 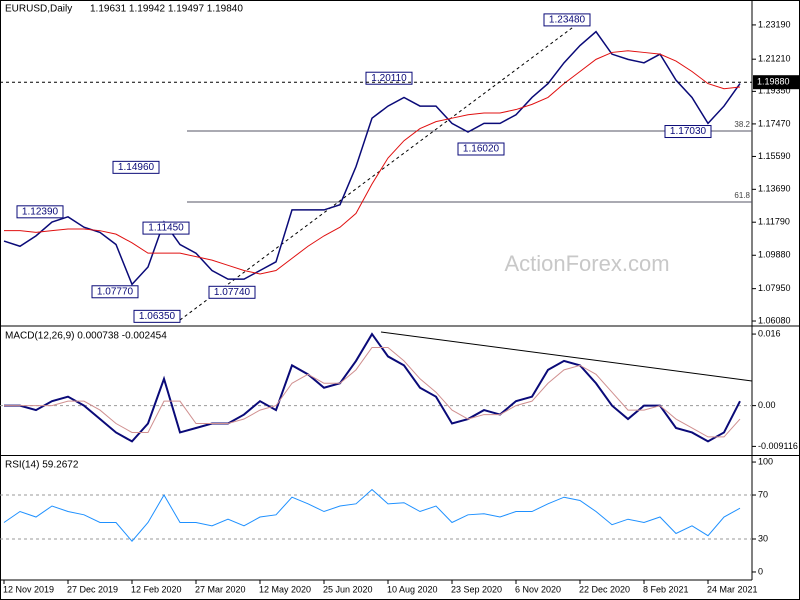 What do you see at coordinates (156, 589) in the screenshot?
I see `x-tick-label: 12 Feb 2020` at bounding box center [156, 589].